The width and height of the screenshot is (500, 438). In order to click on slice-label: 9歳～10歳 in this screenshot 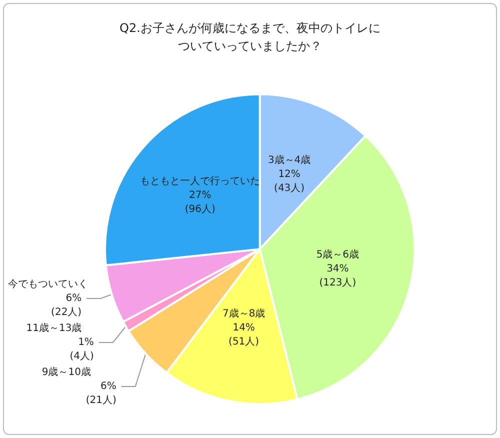, I will do `click(66, 372)`.